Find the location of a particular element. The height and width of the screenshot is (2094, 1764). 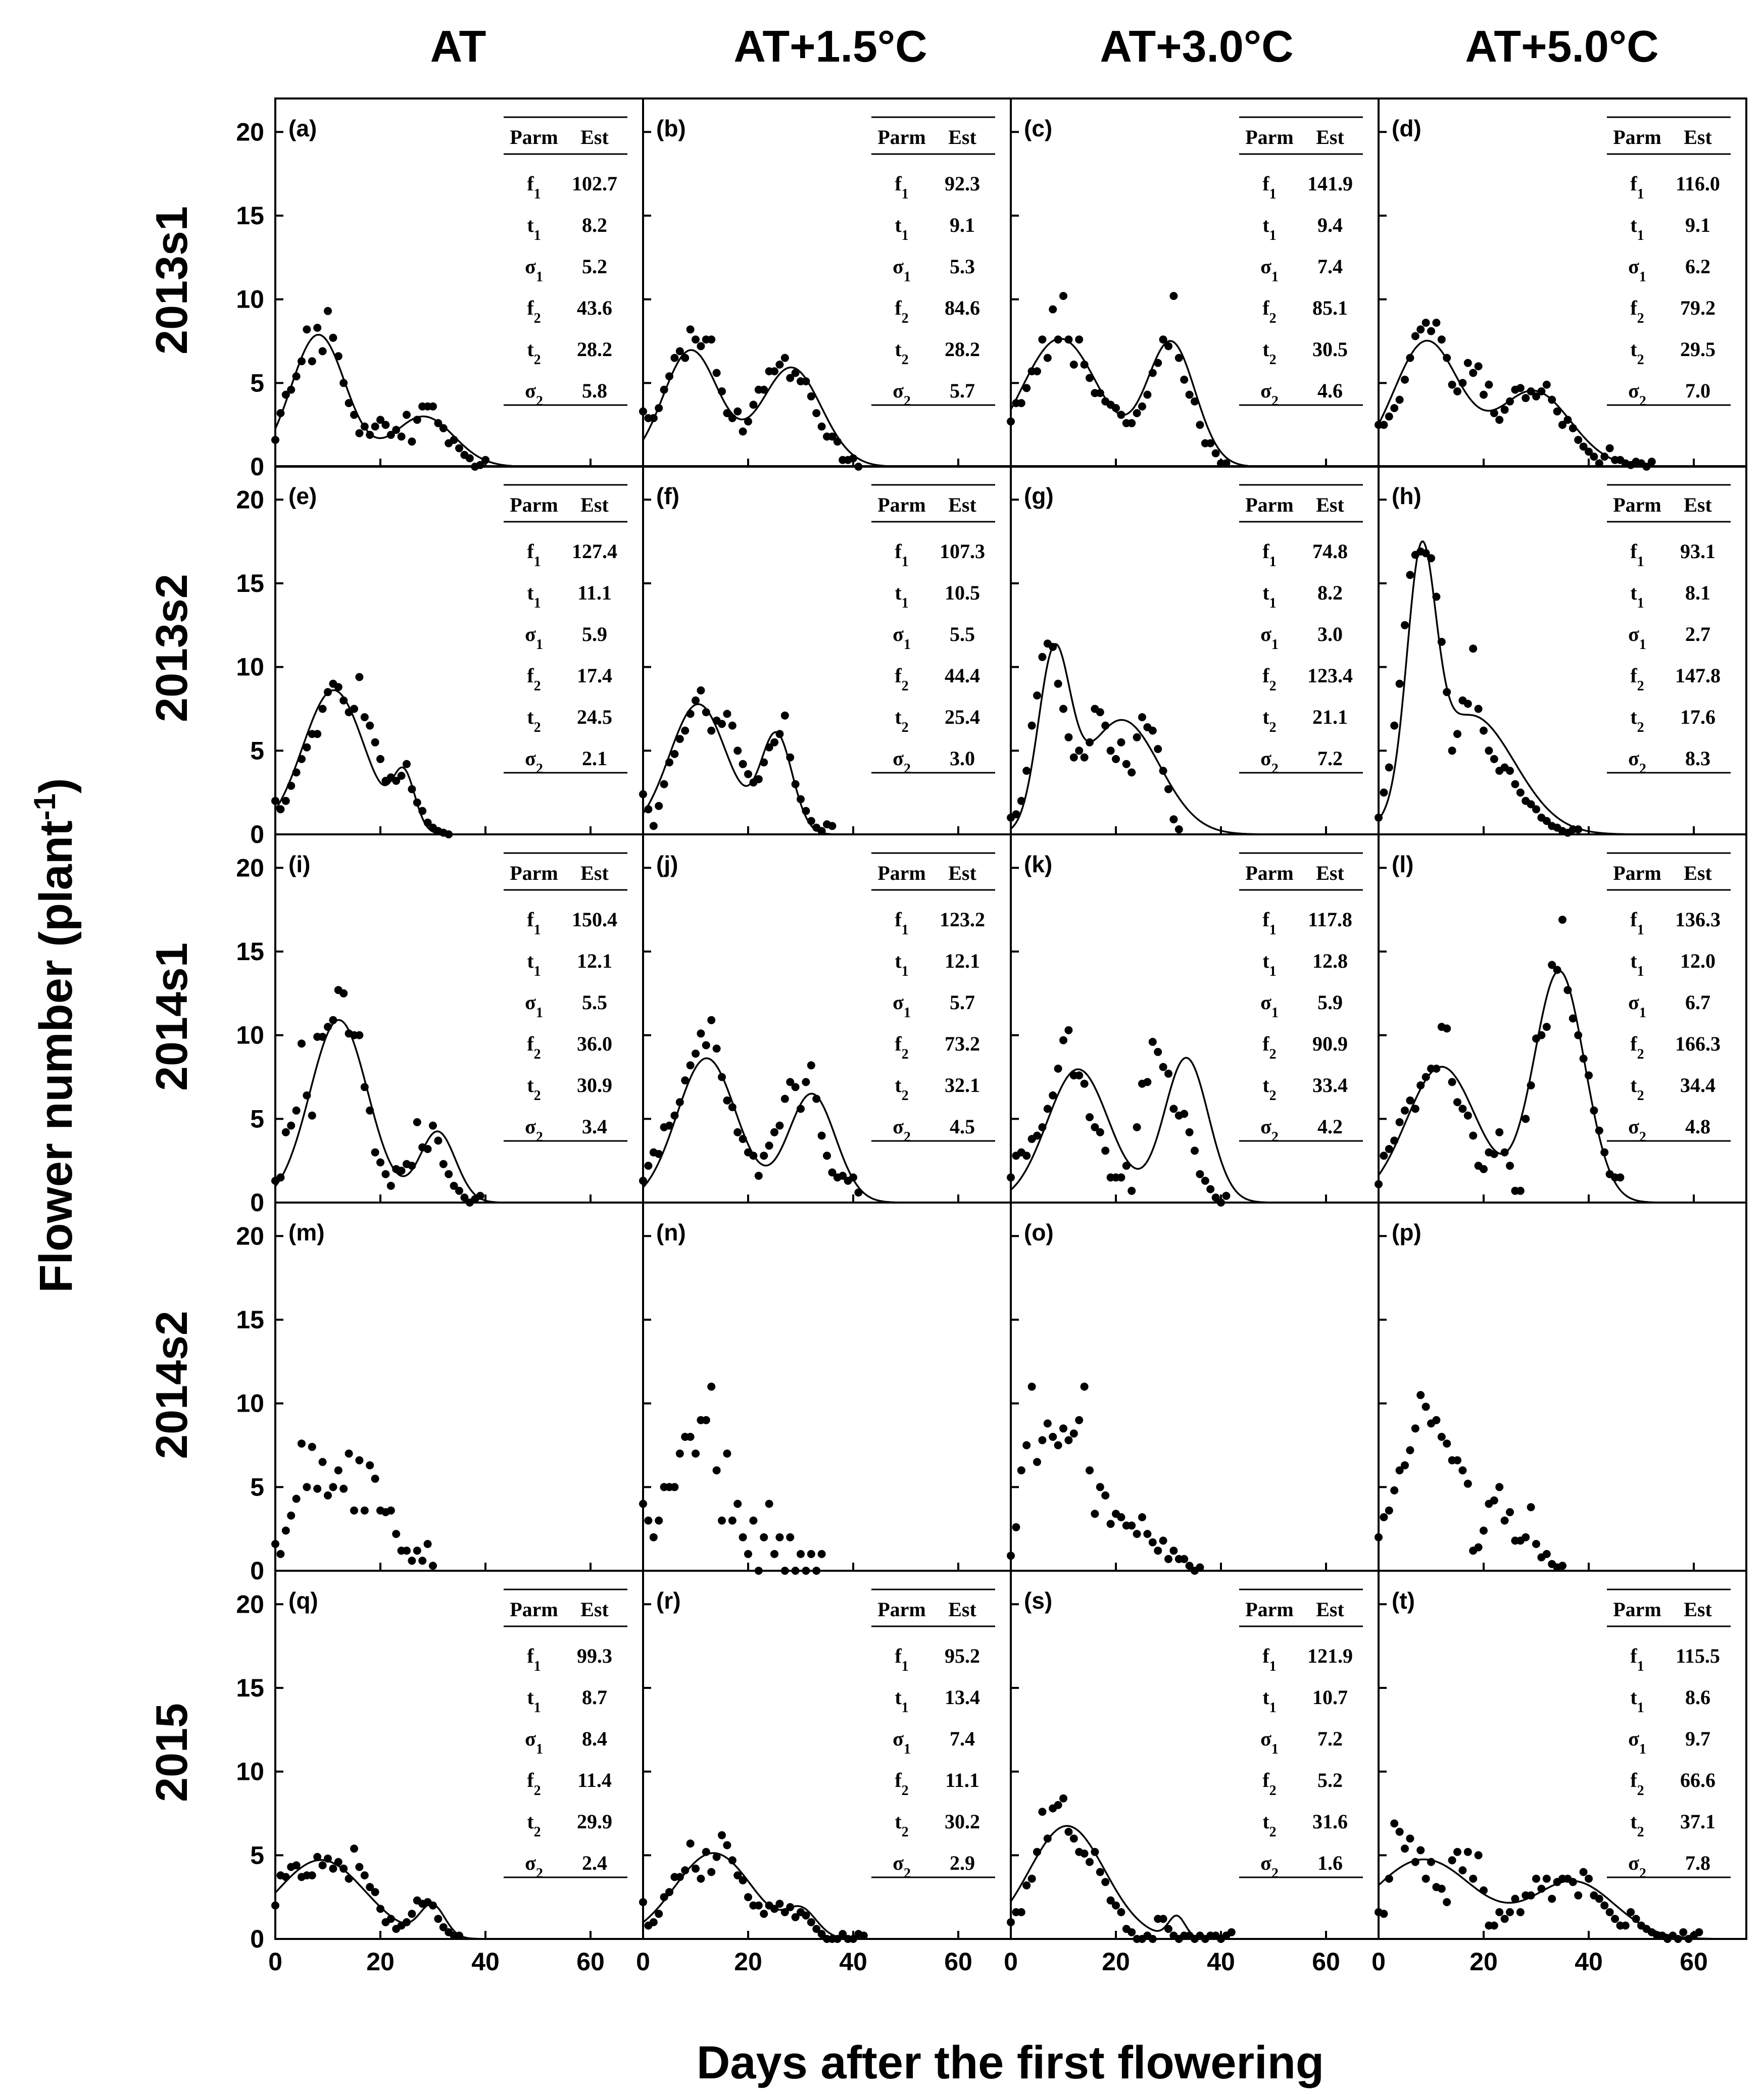

x-tick-label: 40 is located at coordinates (485, 1962).